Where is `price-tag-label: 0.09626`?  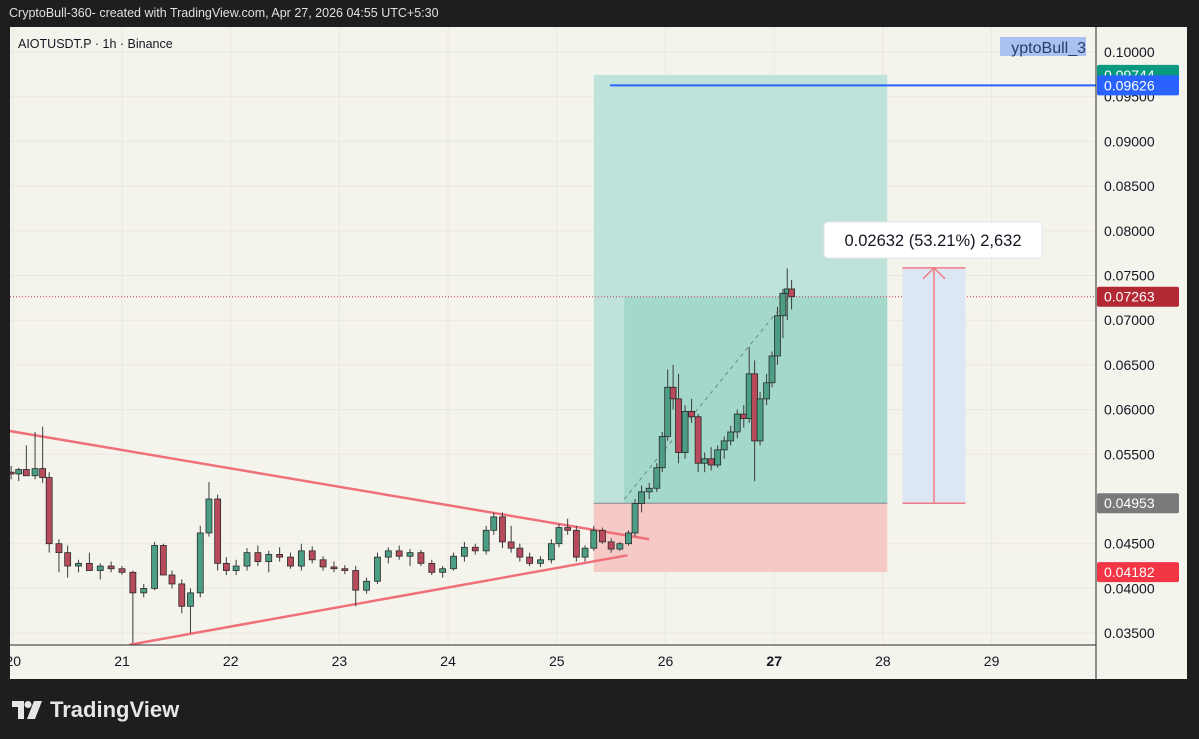 price-tag-label: 0.09626 is located at coordinates (1129, 85).